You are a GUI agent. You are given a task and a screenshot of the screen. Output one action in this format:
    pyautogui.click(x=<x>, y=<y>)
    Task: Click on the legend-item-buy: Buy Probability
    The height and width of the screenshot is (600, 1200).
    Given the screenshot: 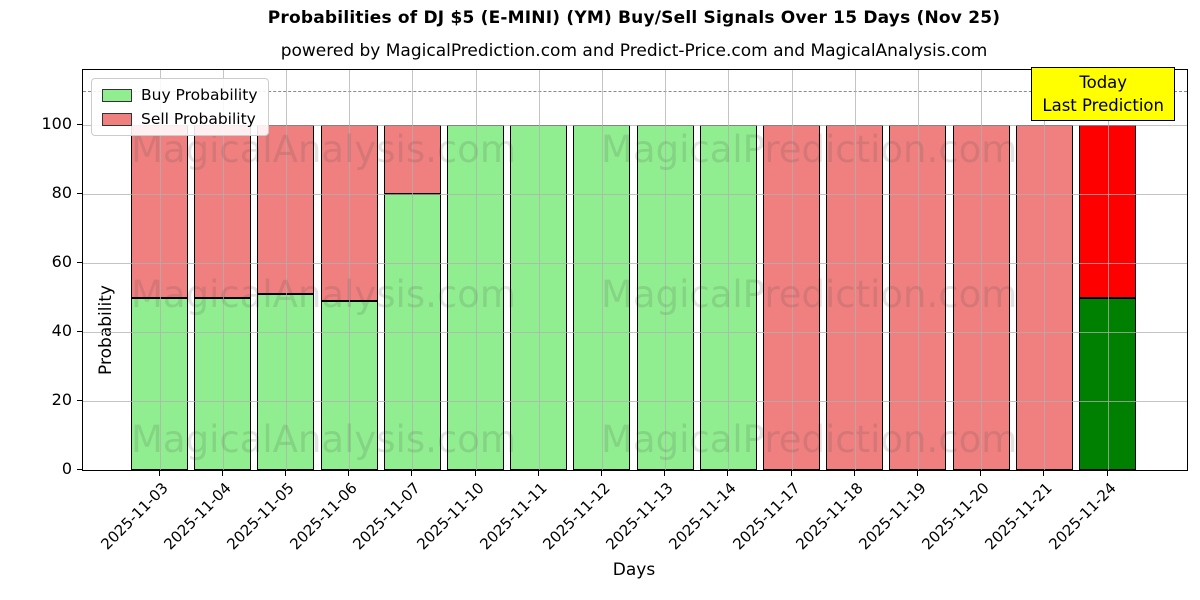 What is the action you would take?
    pyautogui.click(x=180, y=95)
    